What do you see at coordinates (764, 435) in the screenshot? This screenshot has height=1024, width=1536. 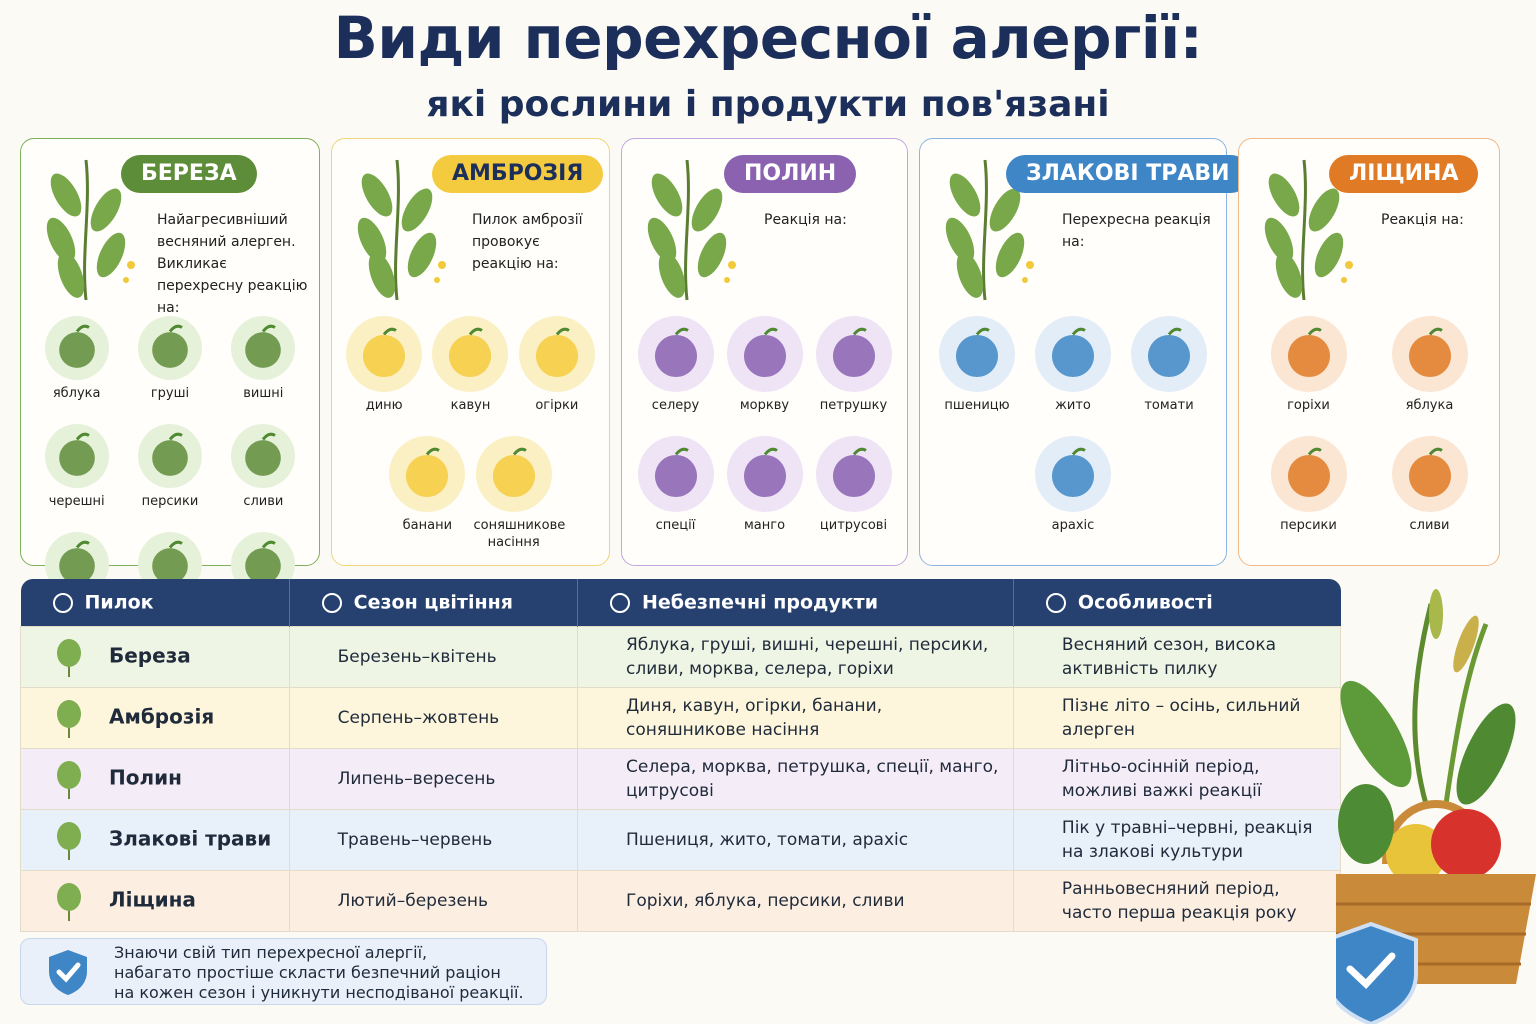 I see `item-grid: селеру моркву петрушку спеції манго цитрусові` at bounding box center [764, 435].